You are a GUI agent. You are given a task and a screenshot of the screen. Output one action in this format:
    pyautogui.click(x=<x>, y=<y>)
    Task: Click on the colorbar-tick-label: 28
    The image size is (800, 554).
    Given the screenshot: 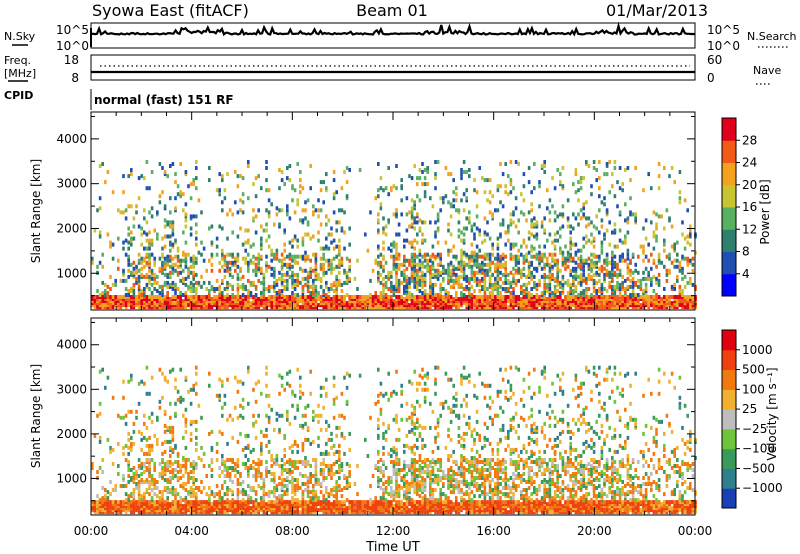 What is the action you would take?
    pyautogui.click(x=749, y=140)
    